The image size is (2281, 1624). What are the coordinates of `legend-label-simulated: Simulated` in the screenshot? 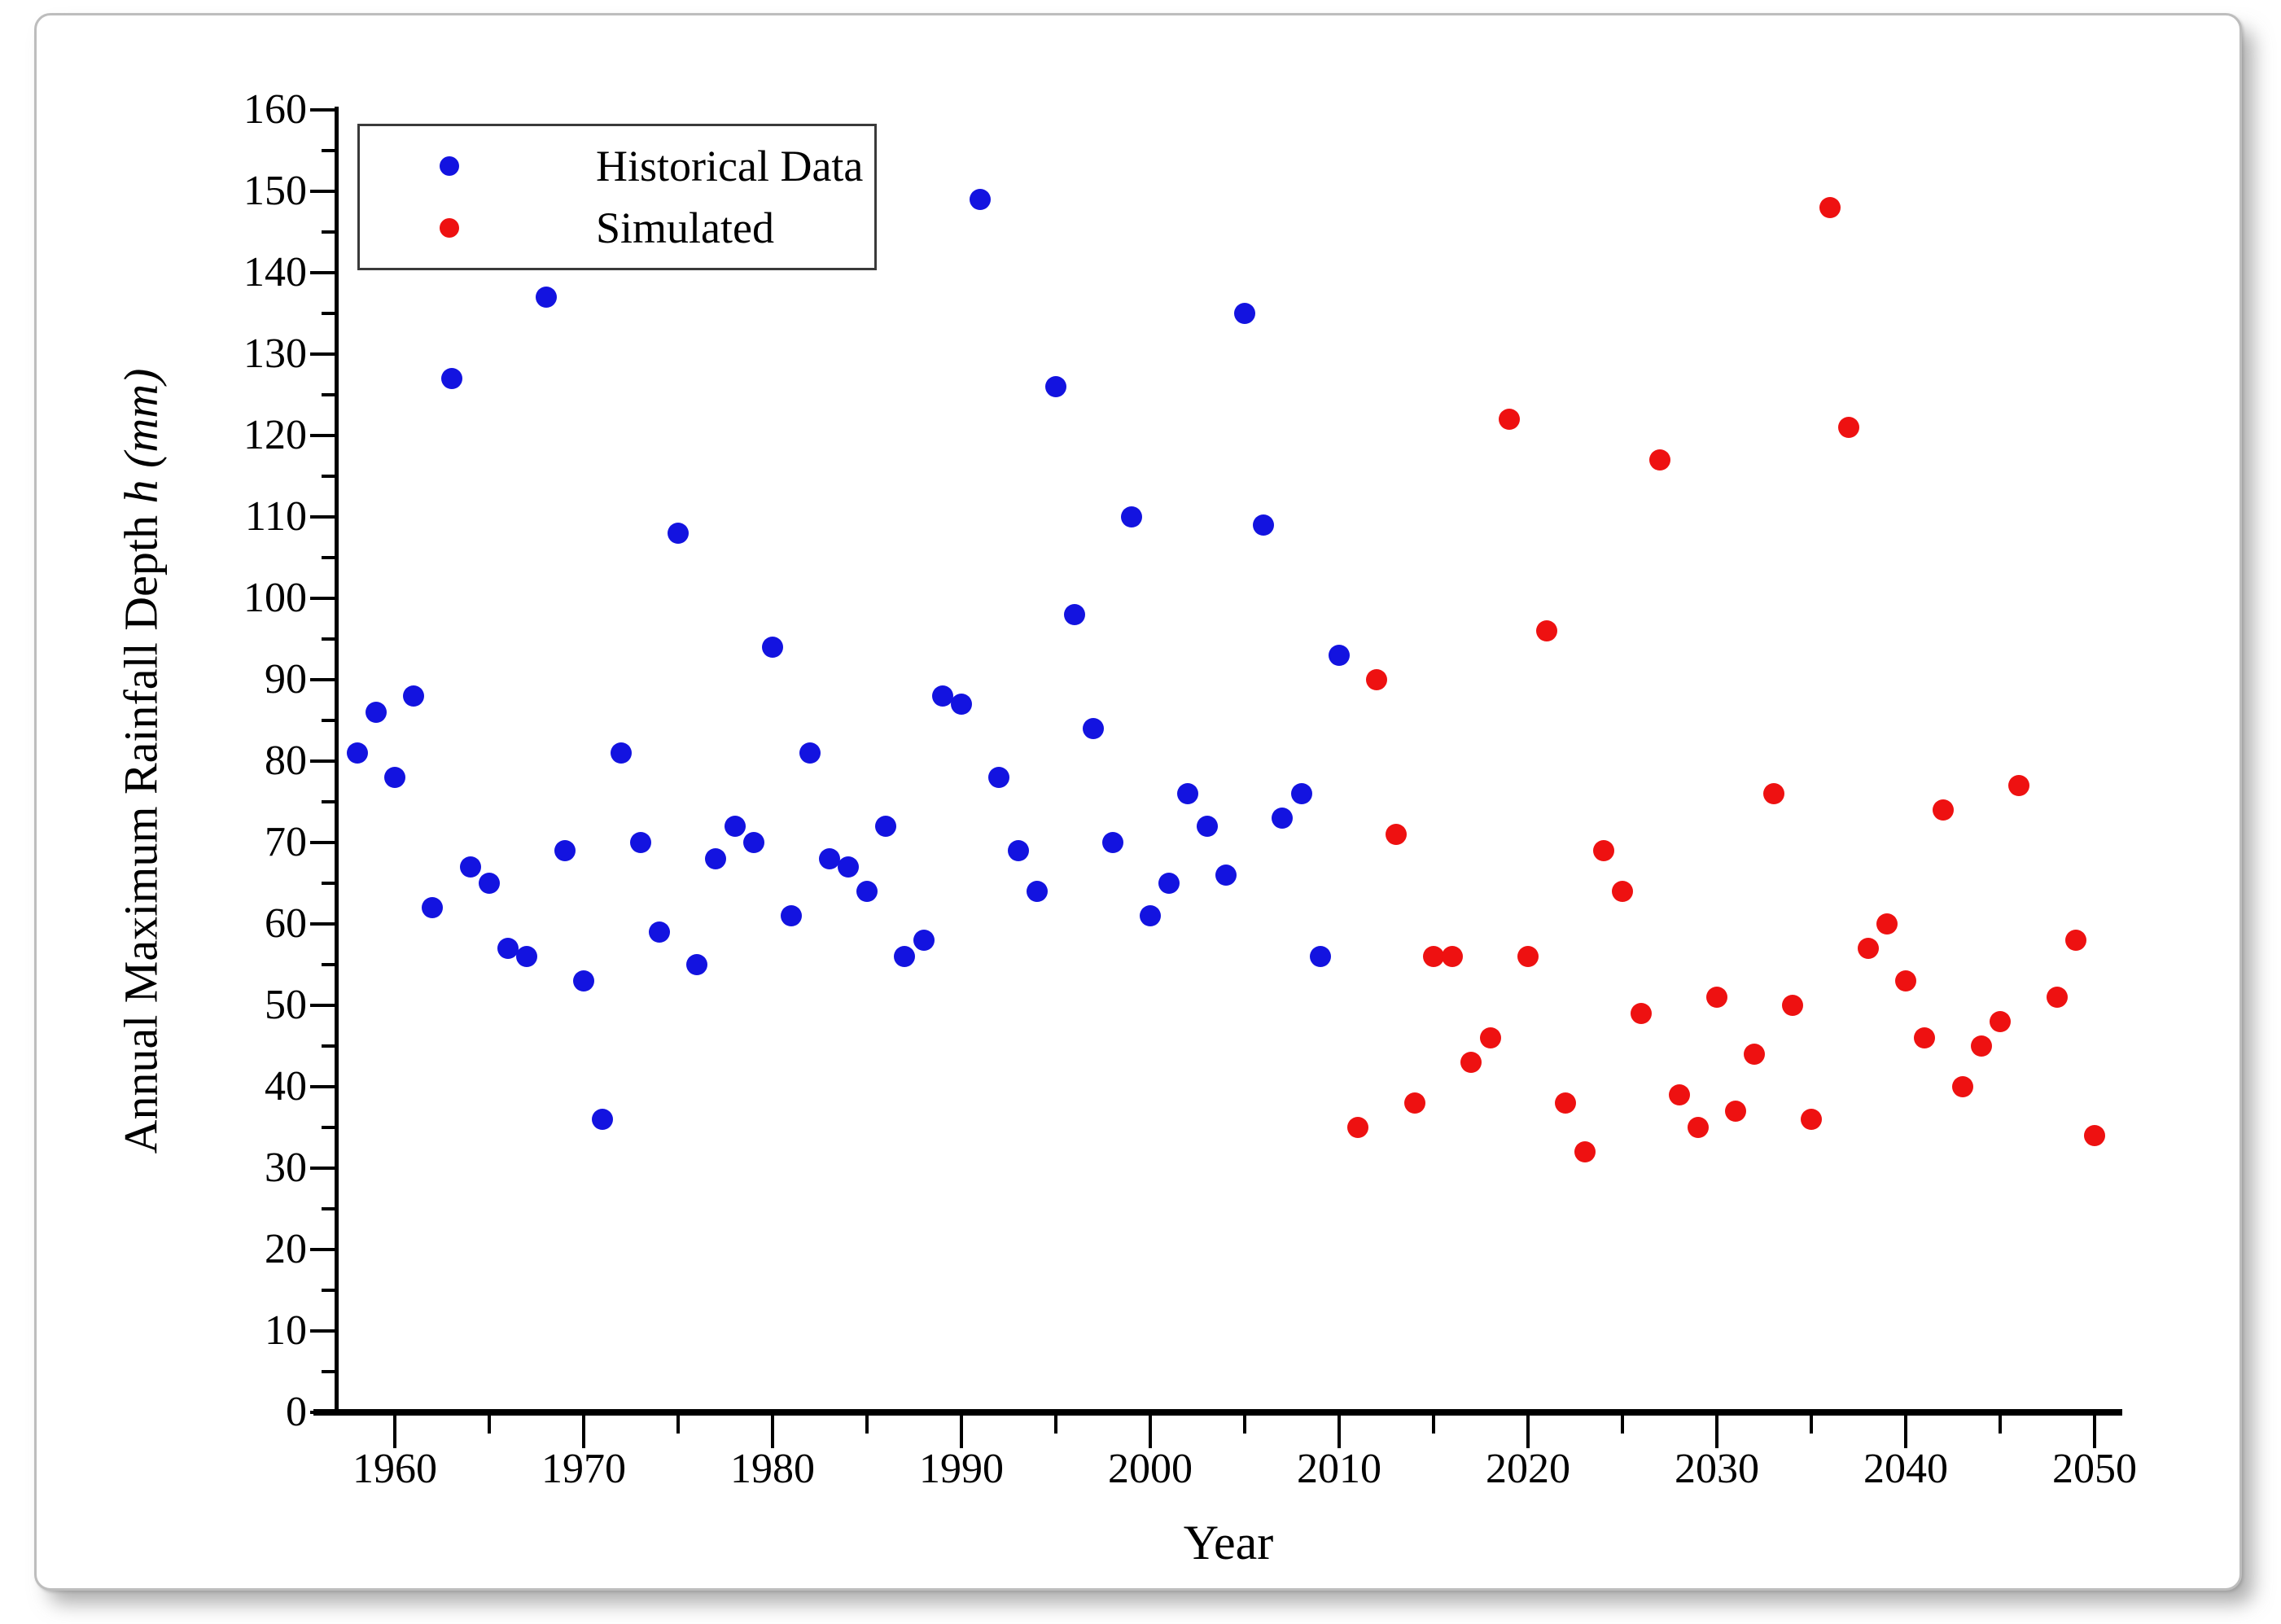 It's located at (685, 228).